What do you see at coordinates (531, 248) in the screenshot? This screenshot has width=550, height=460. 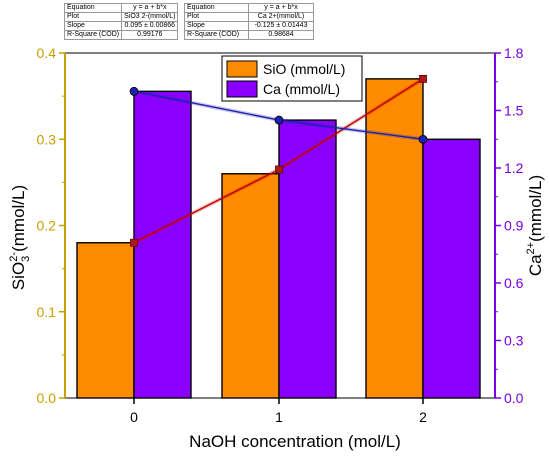 I see `right-axis-title-superscript: 2+` at bounding box center [531, 248].